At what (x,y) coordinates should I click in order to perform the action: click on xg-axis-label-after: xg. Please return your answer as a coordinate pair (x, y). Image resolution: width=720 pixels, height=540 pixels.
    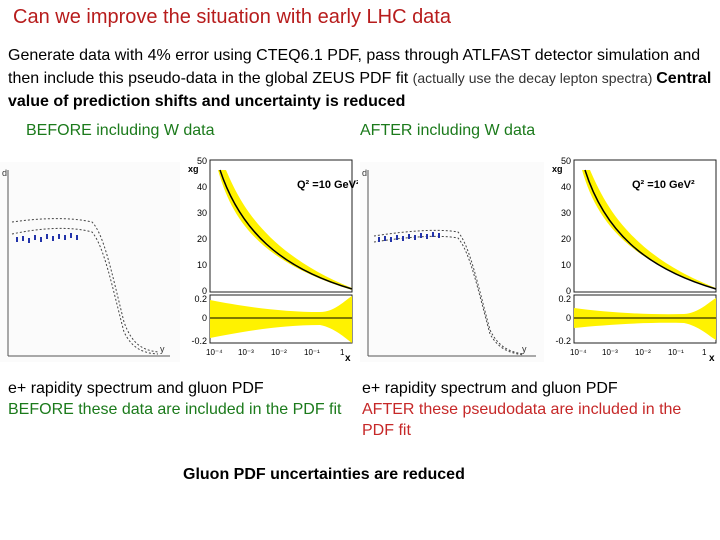
    Looking at the image, I should click on (557, 169).